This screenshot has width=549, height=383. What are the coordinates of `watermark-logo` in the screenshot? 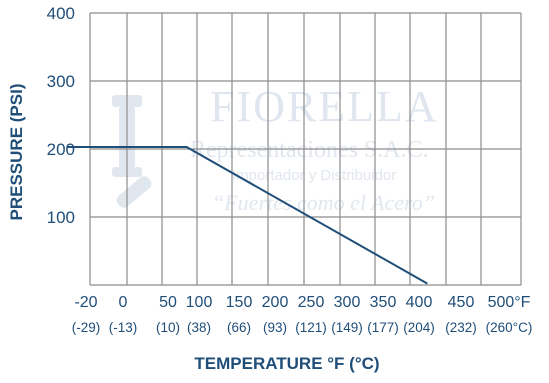 It's located at (132, 151).